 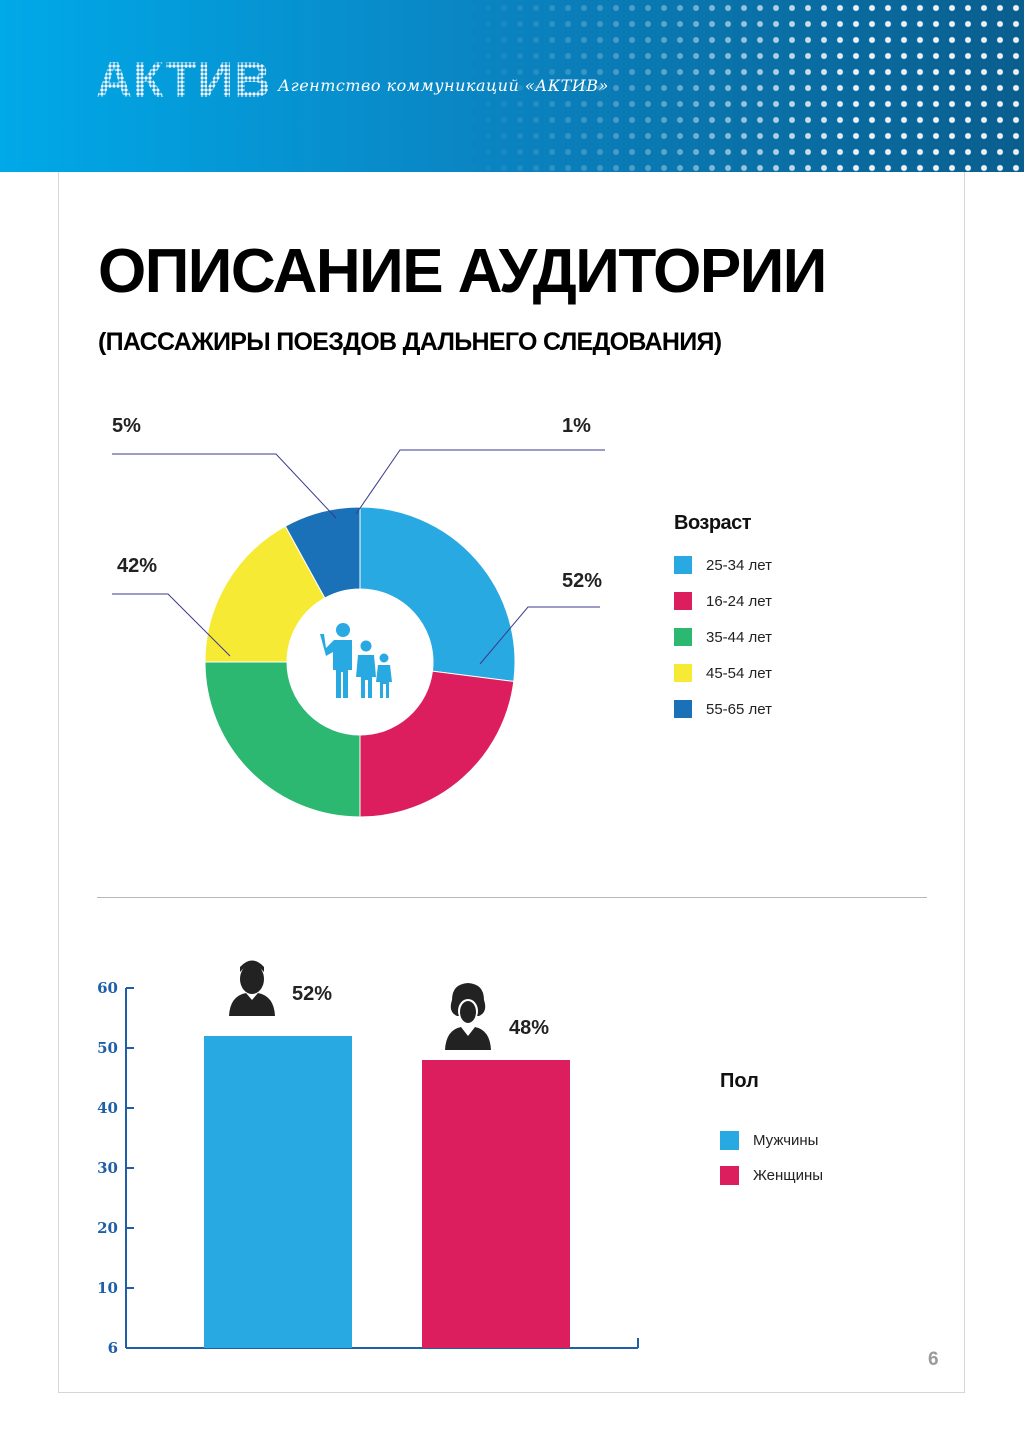 I want to click on y-tick-label: 10, so click(x=107, y=1288).